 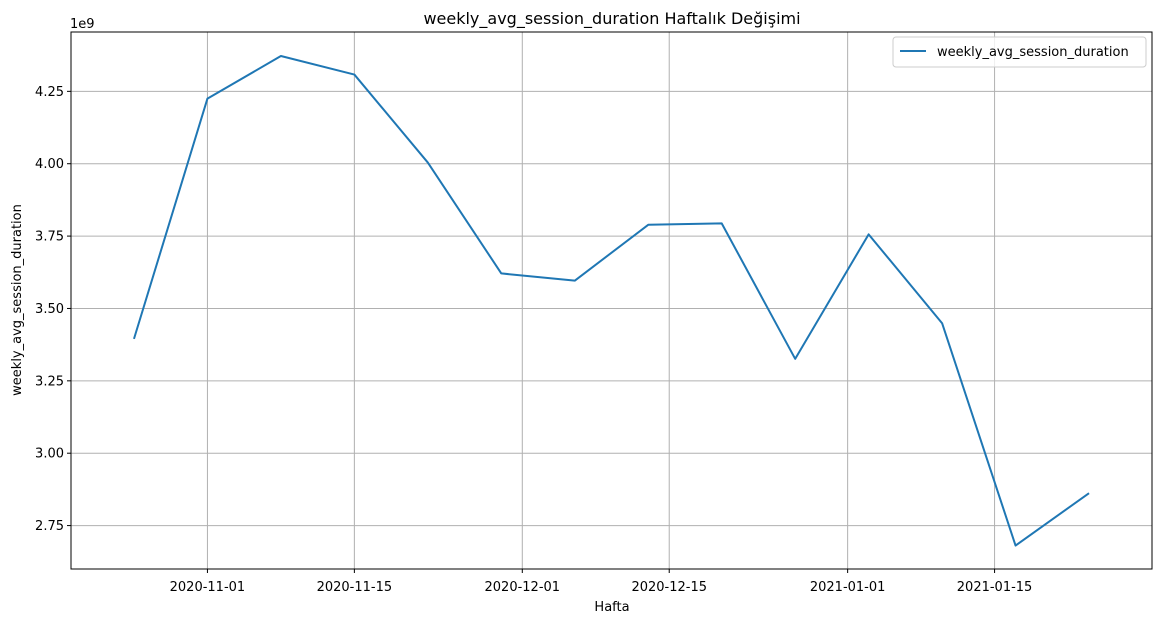 I want to click on x-tick-label: 2020-12-01, so click(x=523, y=587).